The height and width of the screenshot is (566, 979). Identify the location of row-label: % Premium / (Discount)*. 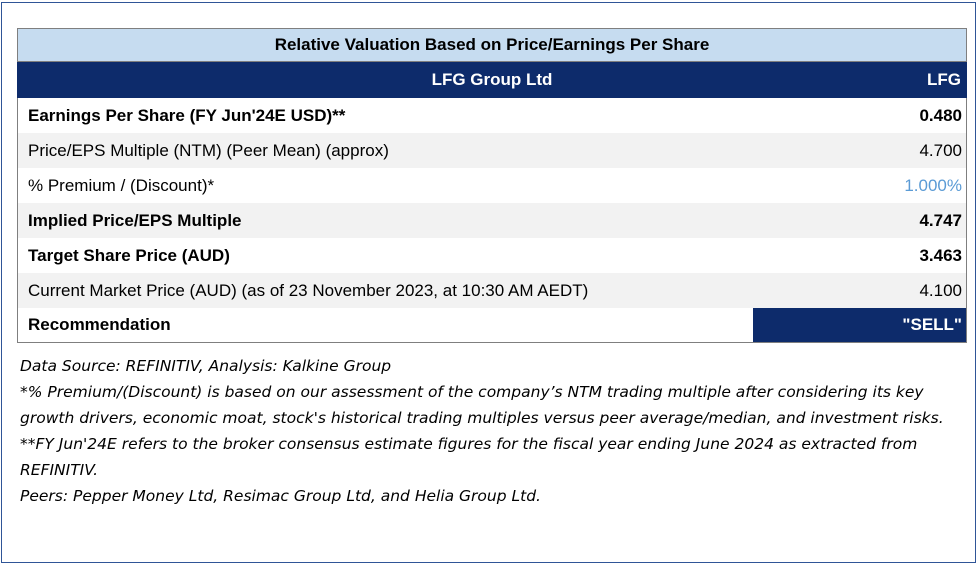
(121, 185).